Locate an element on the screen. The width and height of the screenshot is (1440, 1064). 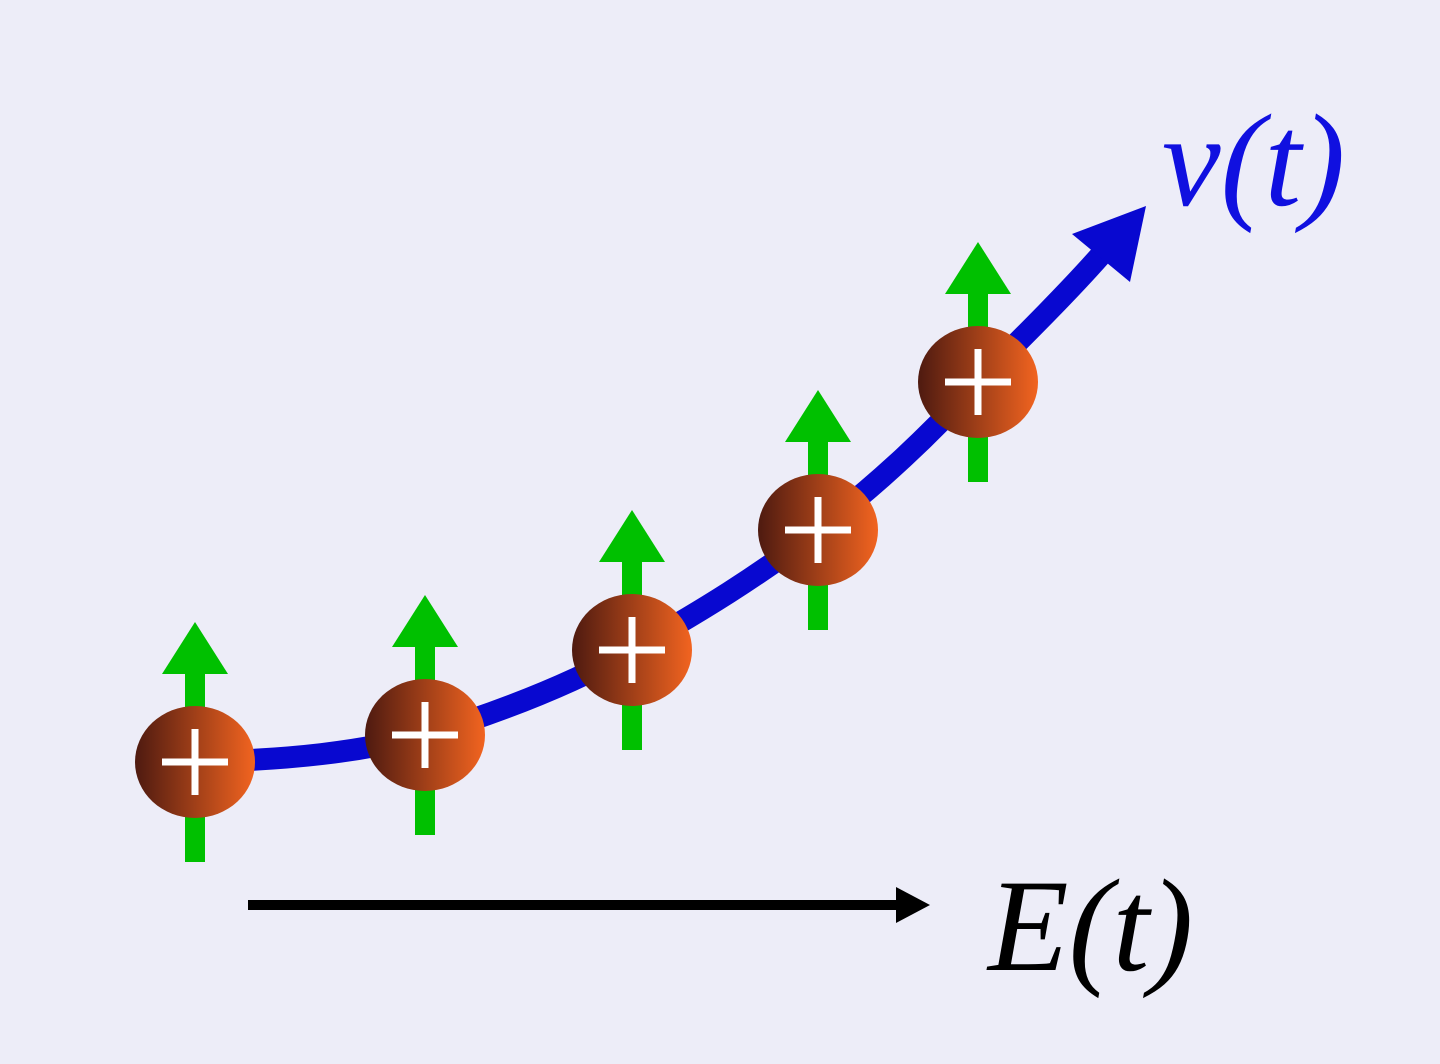
velocity-arrowhead is located at coordinates (1109, 244).